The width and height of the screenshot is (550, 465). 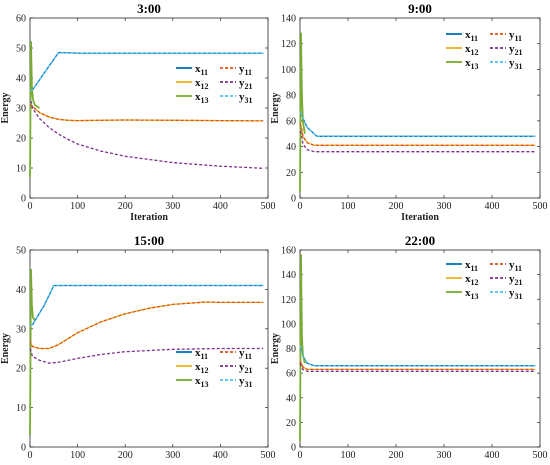 What do you see at coordinates (288, 251) in the screenshot?
I see `y-tick-label: 160` at bounding box center [288, 251].